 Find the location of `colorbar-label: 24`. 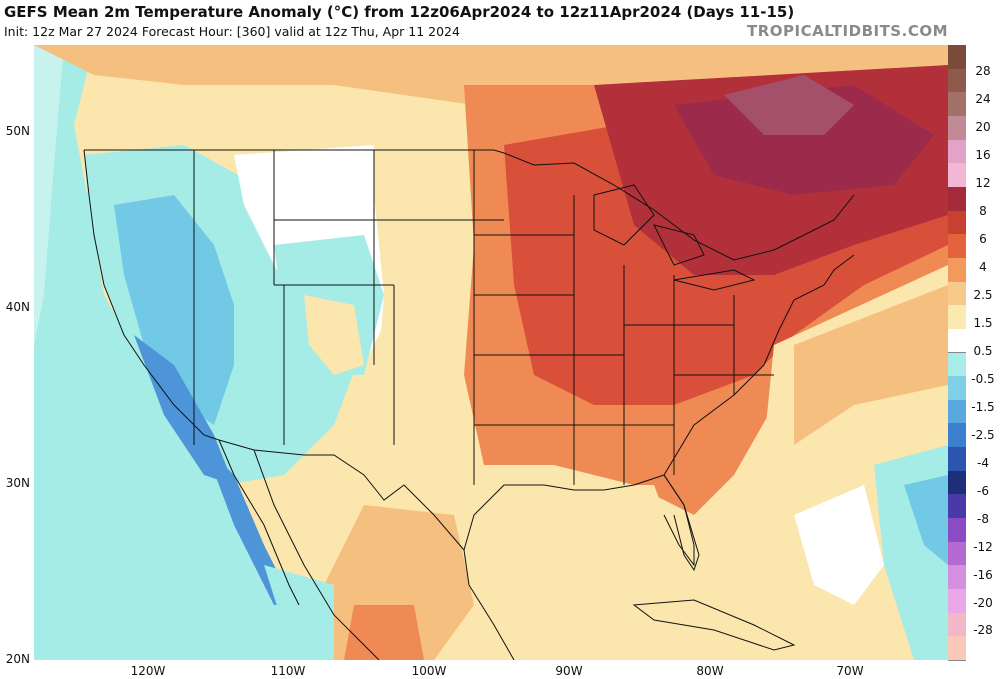

colorbar-label: 24 is located at coordinates (983, 99).